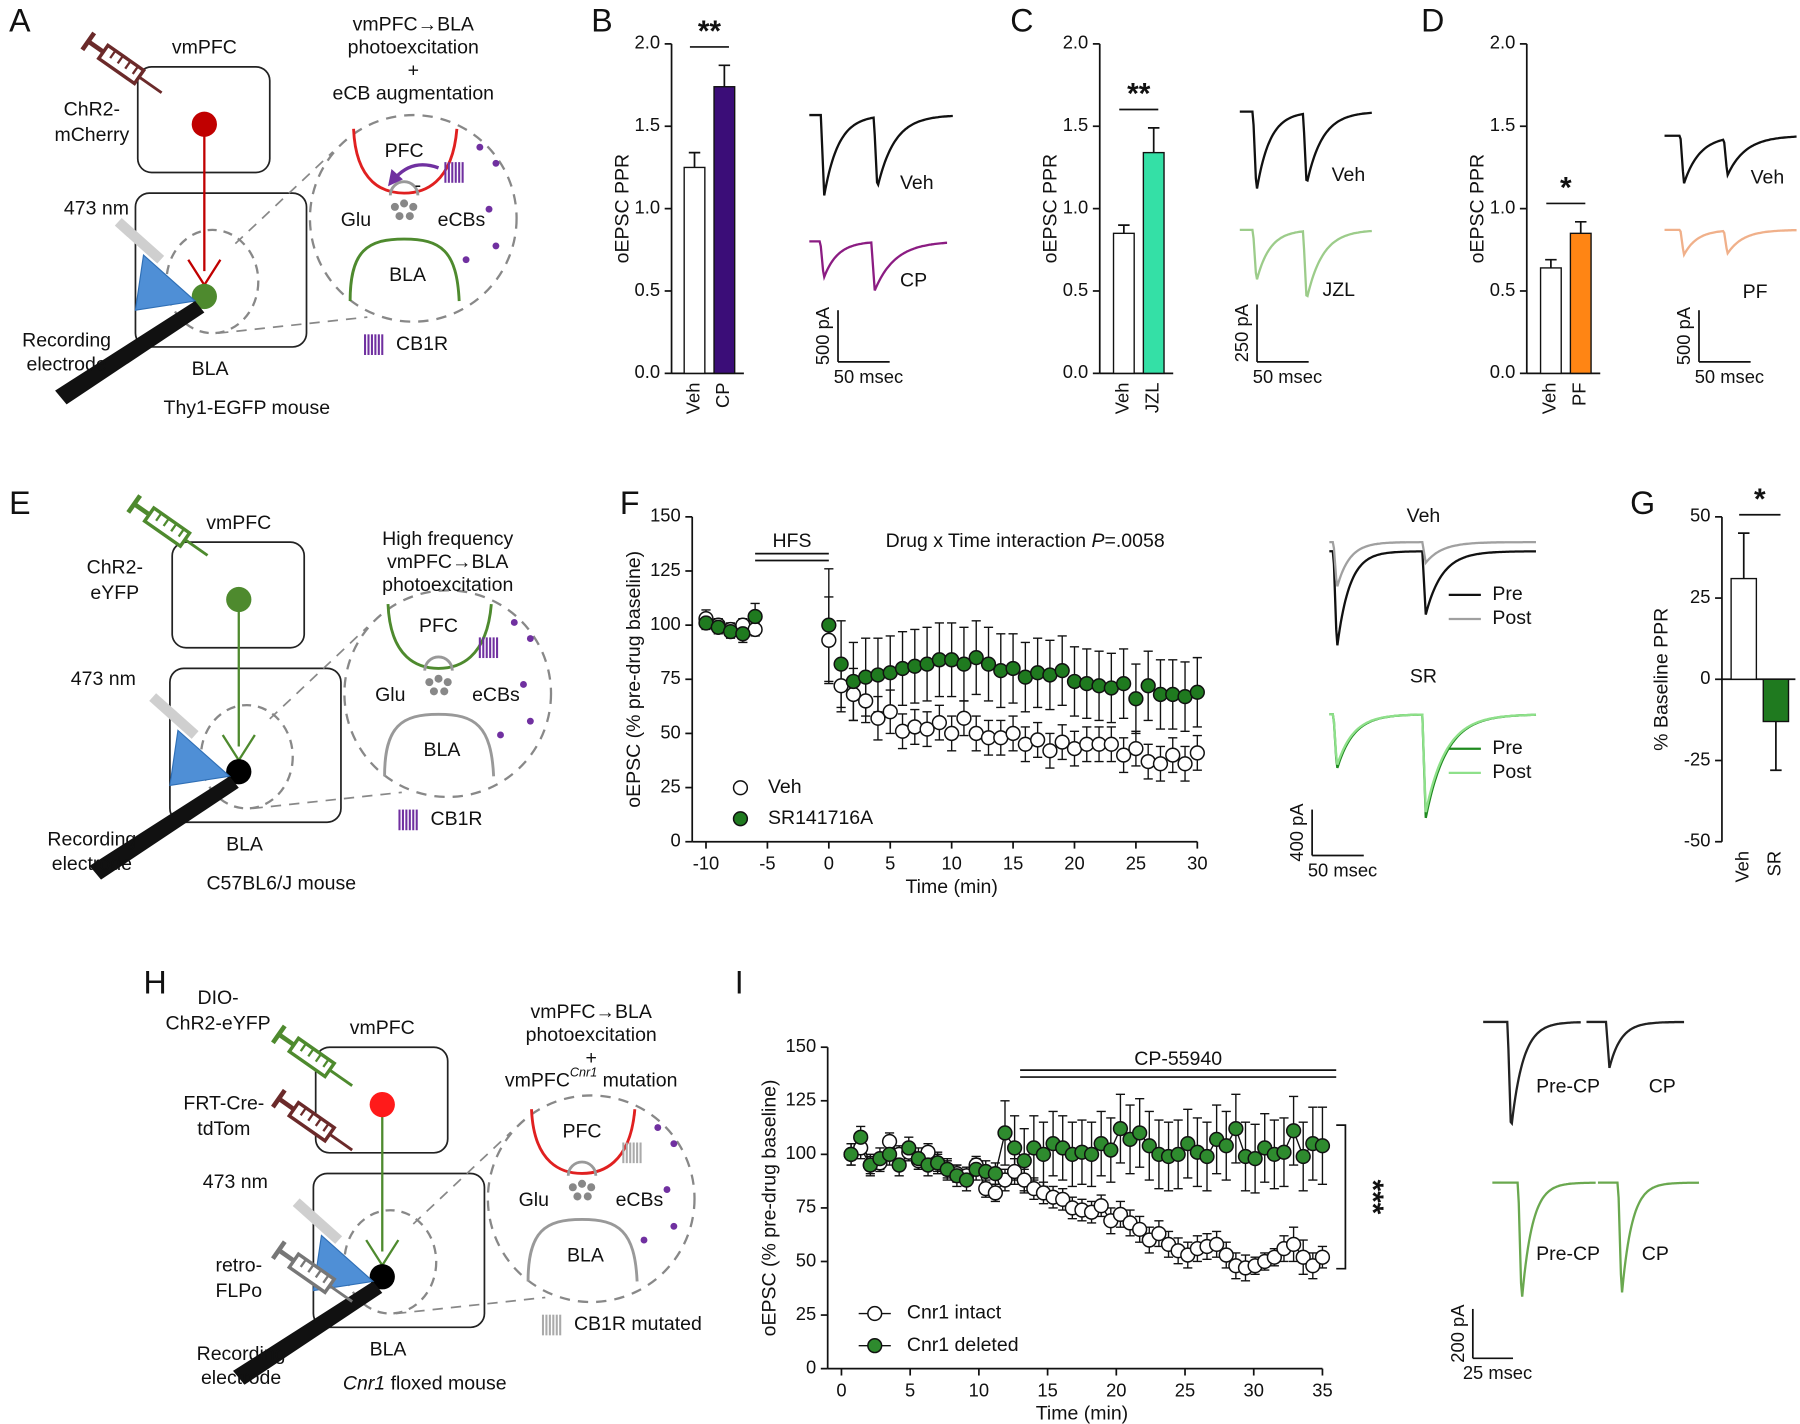 This screenshot has width=1800, height=1424. What do you see at coordinates (1139, 94) in the screenshot?
I see `significance: **` at bounding box center [1139, 94].